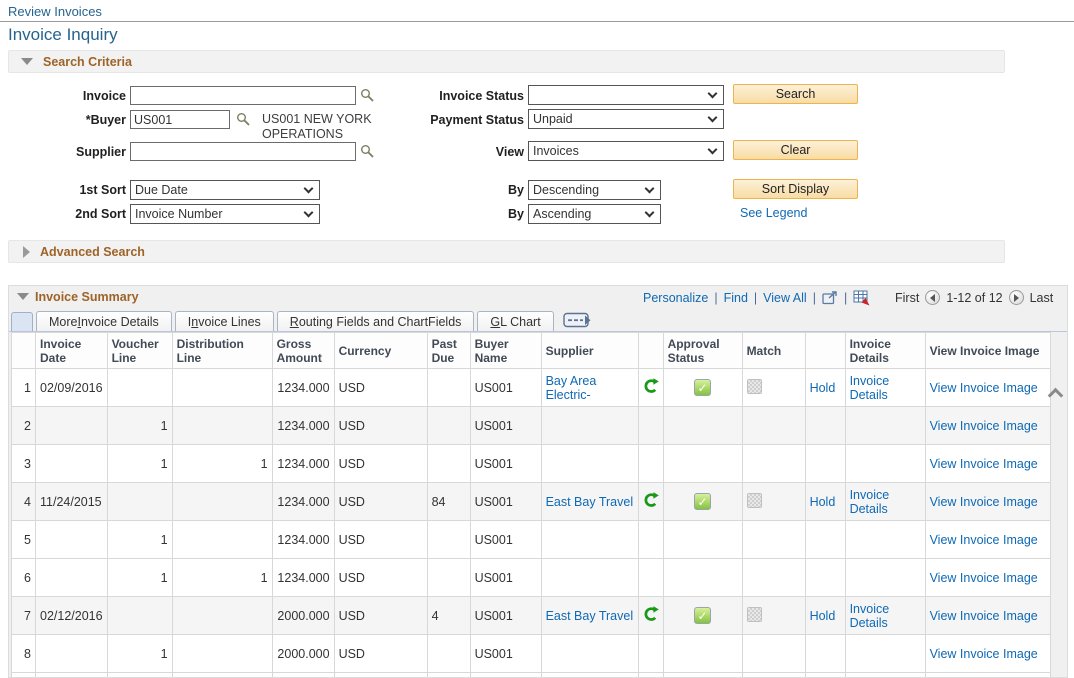  What do you see at coordinates (933, 297) in the screenshot?
I see `previous-page-icon` at bounding box center [933, 297].